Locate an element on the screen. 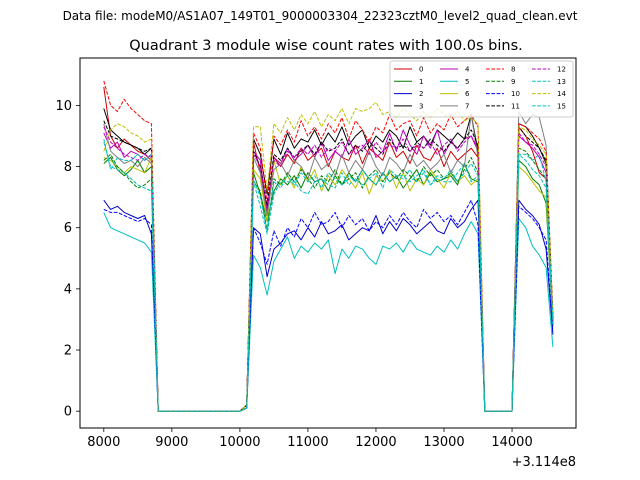 This screenshot has width=640, height=480. legend-label-0: 0 is located at coordinates (421, 70).